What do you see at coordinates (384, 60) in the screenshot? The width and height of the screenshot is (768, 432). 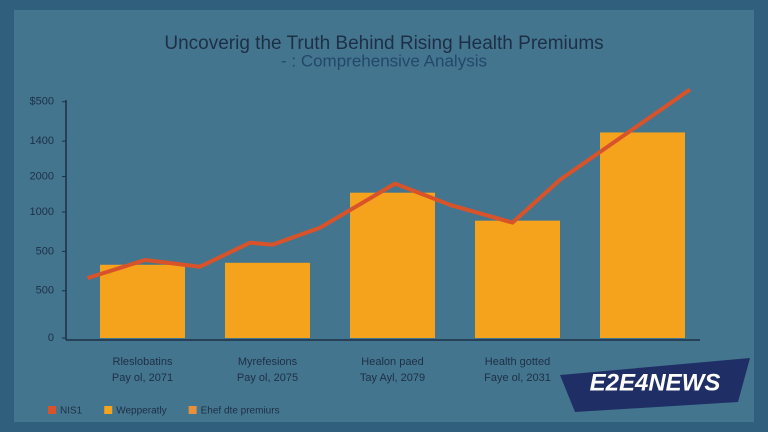 I see `chart-subtitle: - : Comprehensive Analysis` at bounding box center [384, 60].